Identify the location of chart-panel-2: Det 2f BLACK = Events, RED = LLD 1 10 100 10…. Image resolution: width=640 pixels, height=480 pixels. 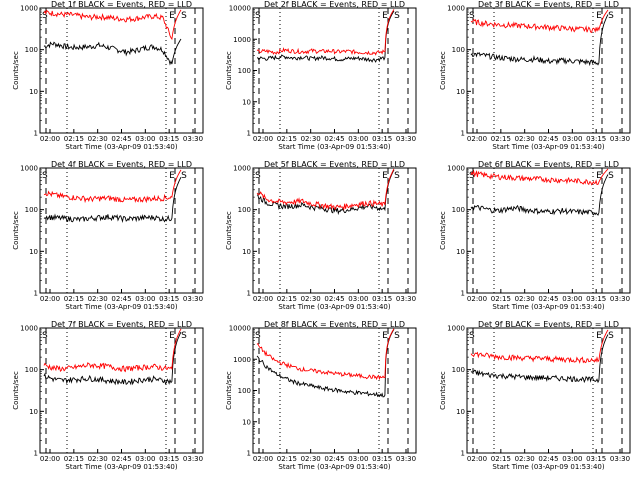
(321, 75).